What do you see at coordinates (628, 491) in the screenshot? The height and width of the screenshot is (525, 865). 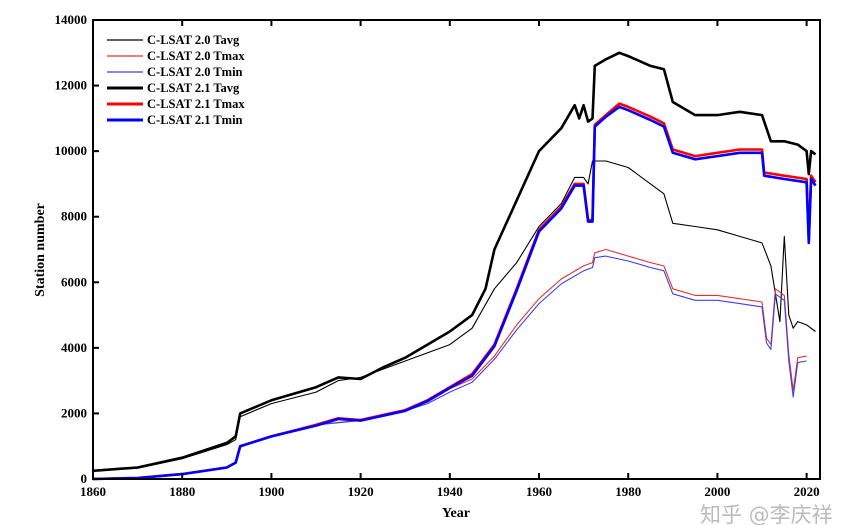 I see `x-tick-label: 1980` at bounding box center [628, 491].